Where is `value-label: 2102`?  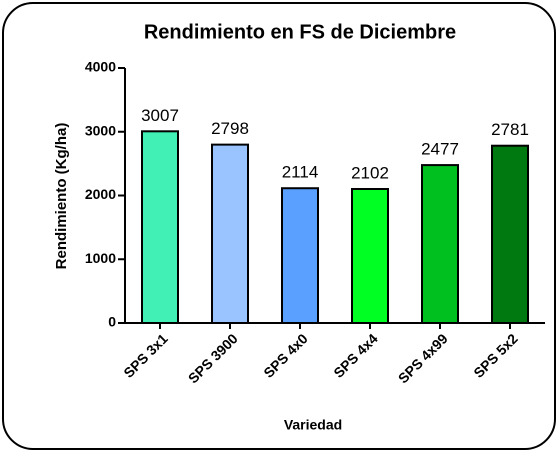
value-label: 2102 is located at coordinates (370, 172).